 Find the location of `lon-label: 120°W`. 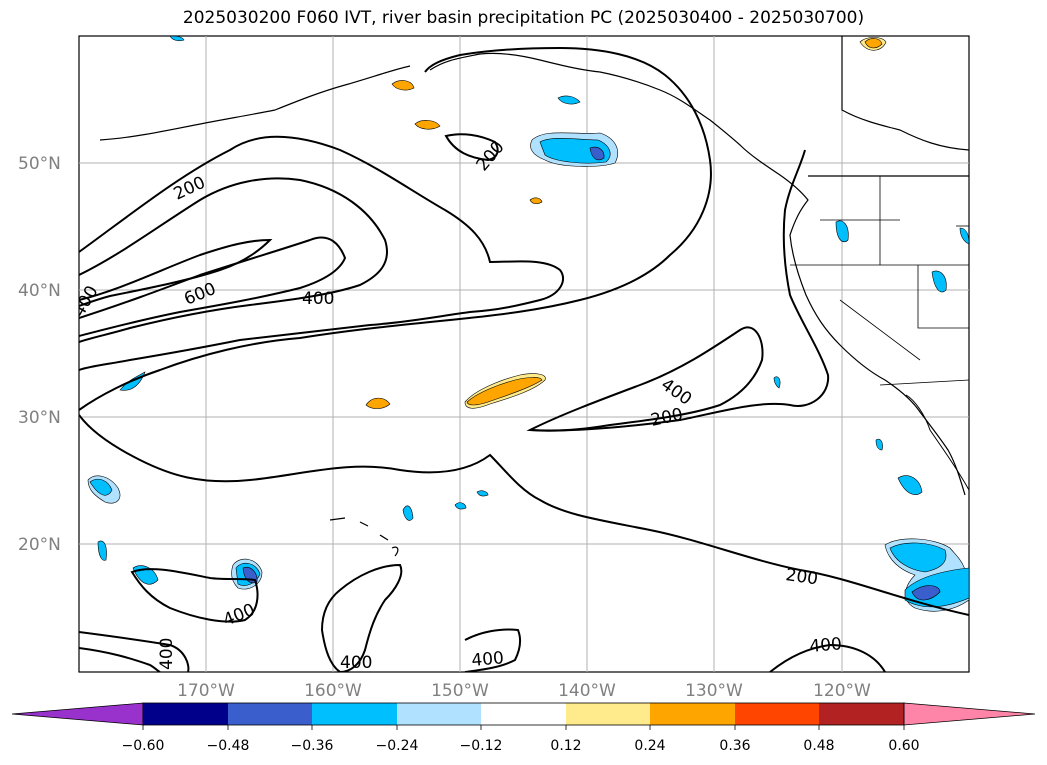

lon-label: 120°W is located at coordinates (842, 691).